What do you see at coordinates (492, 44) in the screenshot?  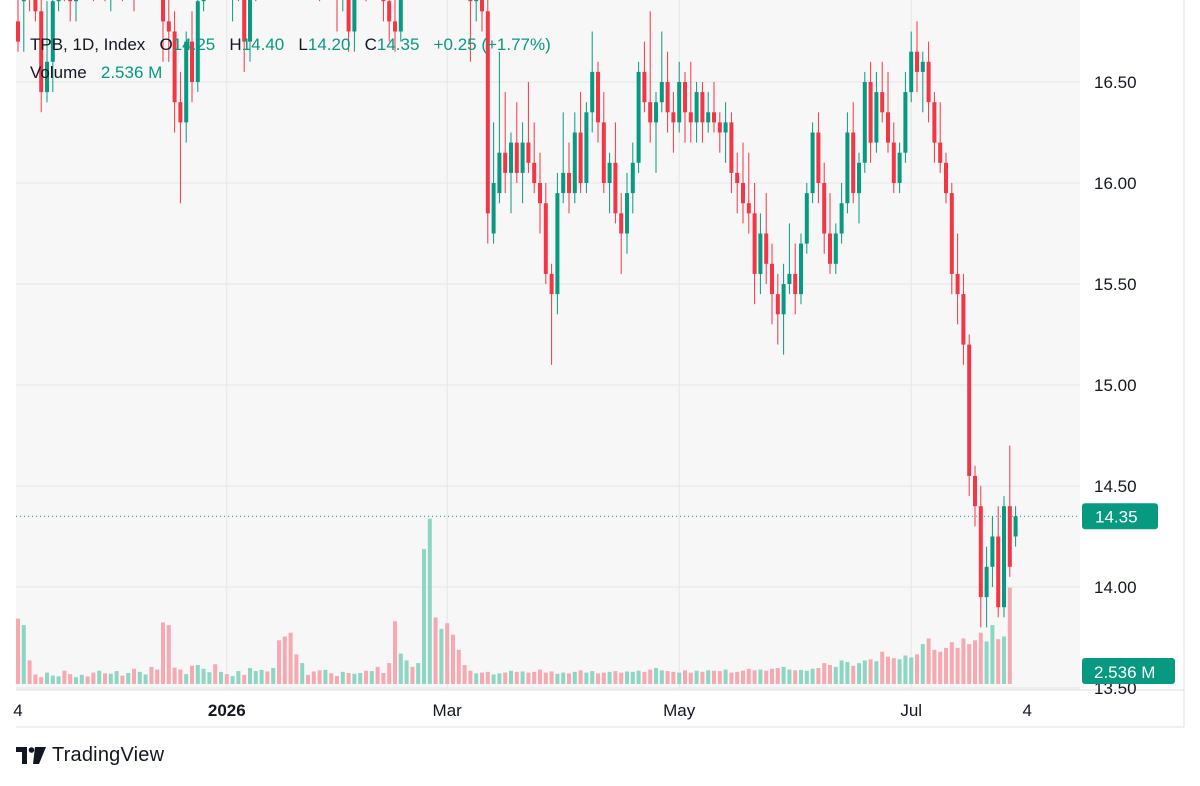 I see `change-value: +0.25 (+1.77%)` at bounding box center [492, 44].